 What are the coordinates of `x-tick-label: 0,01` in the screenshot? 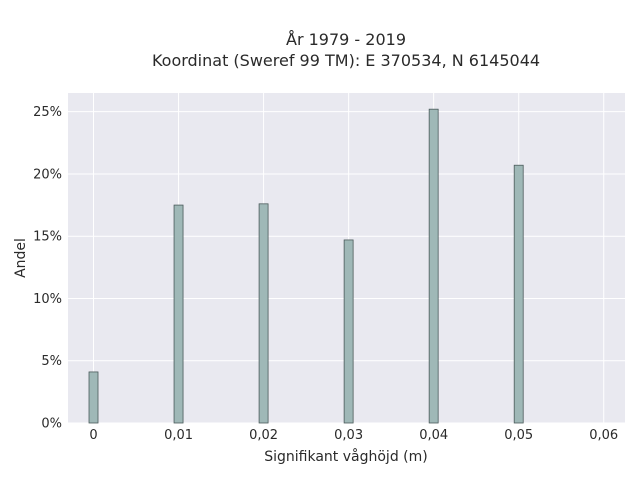 It's located at (178, 435).